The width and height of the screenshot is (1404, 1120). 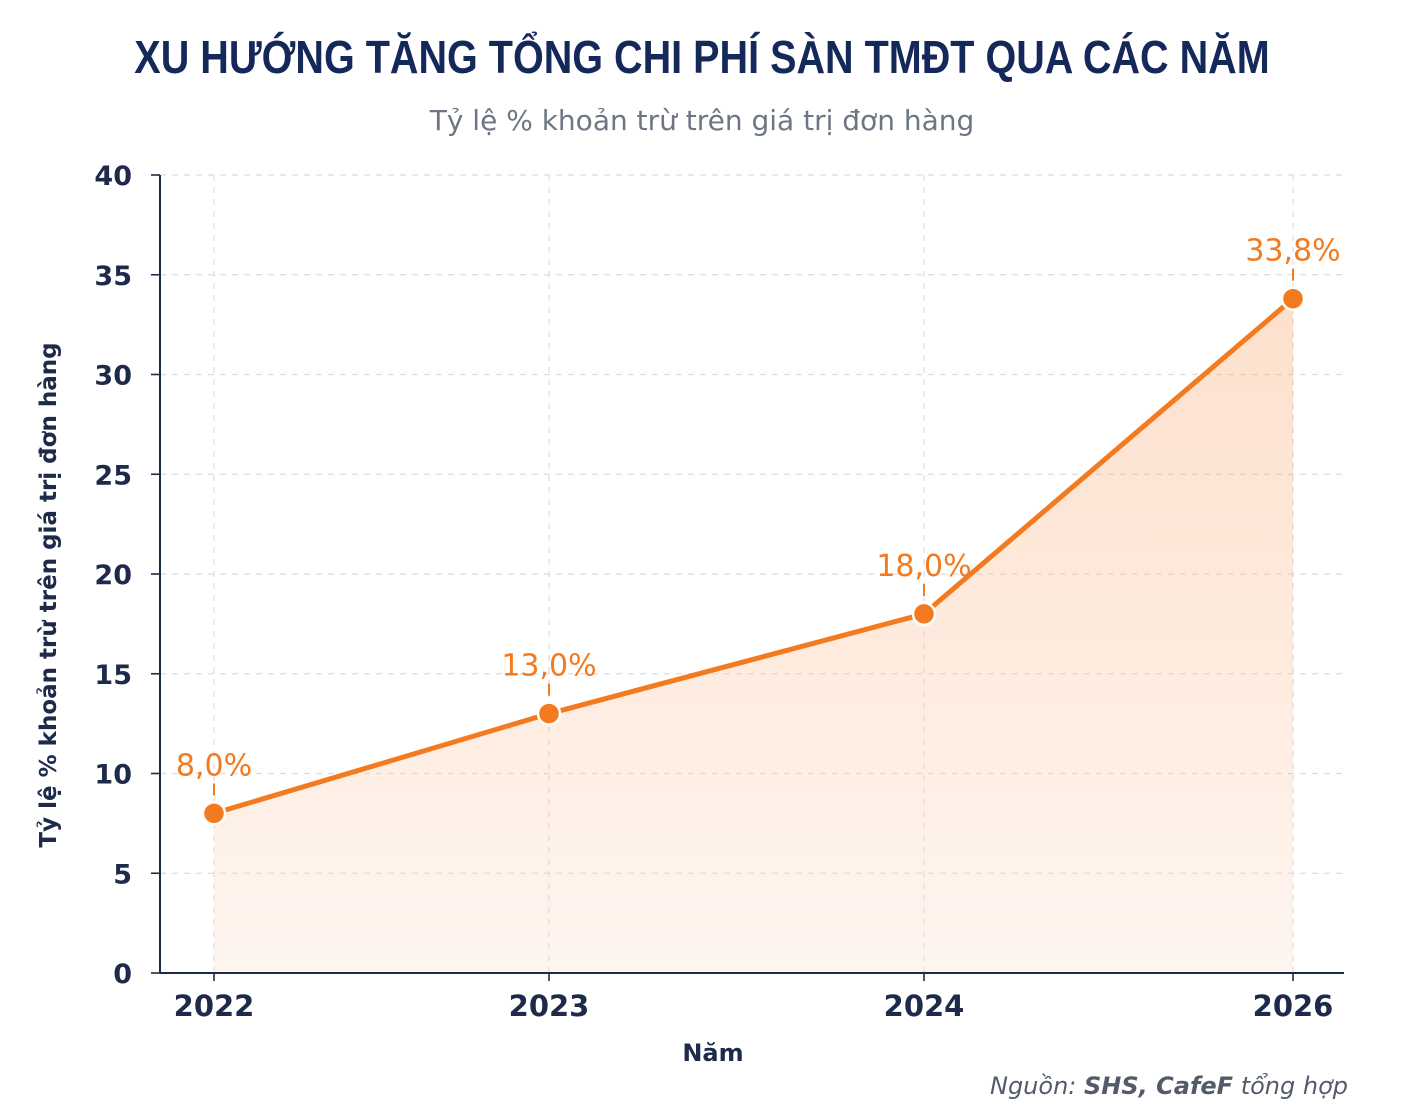 What do you see at coordinates (924, 1006) in the screenshot?
I see `x-tick-label: 2024` at bounding box center [924, 1006].